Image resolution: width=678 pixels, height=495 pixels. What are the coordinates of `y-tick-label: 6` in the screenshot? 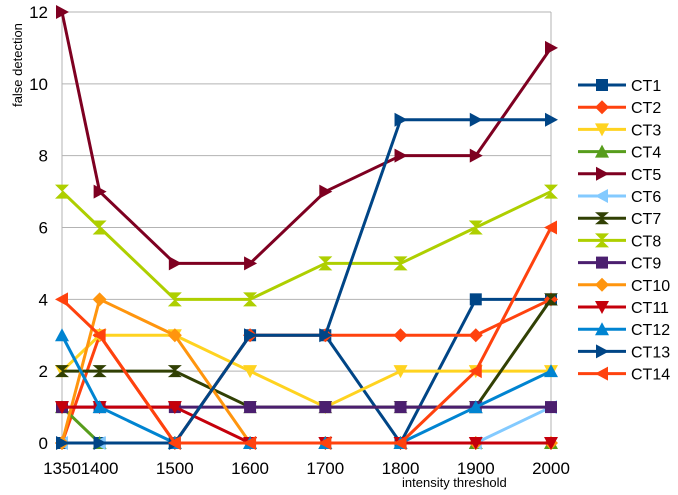 It's located at (43, 228).